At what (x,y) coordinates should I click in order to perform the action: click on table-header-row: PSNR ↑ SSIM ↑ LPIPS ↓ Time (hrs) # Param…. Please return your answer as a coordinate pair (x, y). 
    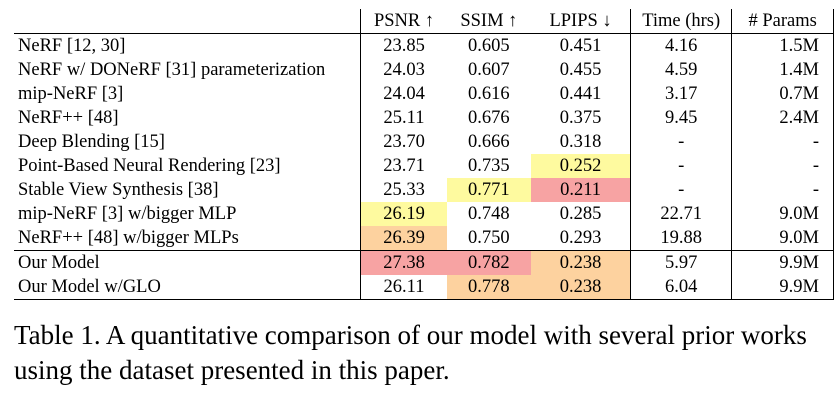
    Looking at the image, I should click on (424, 21).